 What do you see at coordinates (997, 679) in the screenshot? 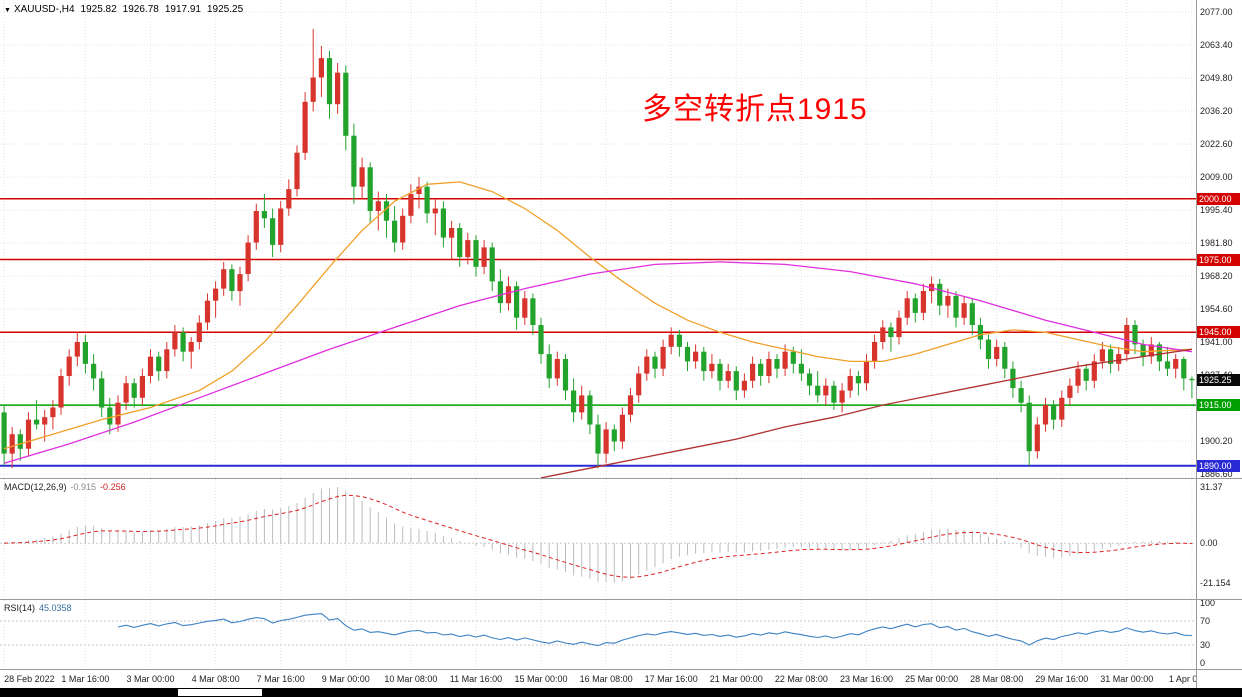
I see `time-axis-label: 28 Mar 08:00` at bounding box center [997, 679].